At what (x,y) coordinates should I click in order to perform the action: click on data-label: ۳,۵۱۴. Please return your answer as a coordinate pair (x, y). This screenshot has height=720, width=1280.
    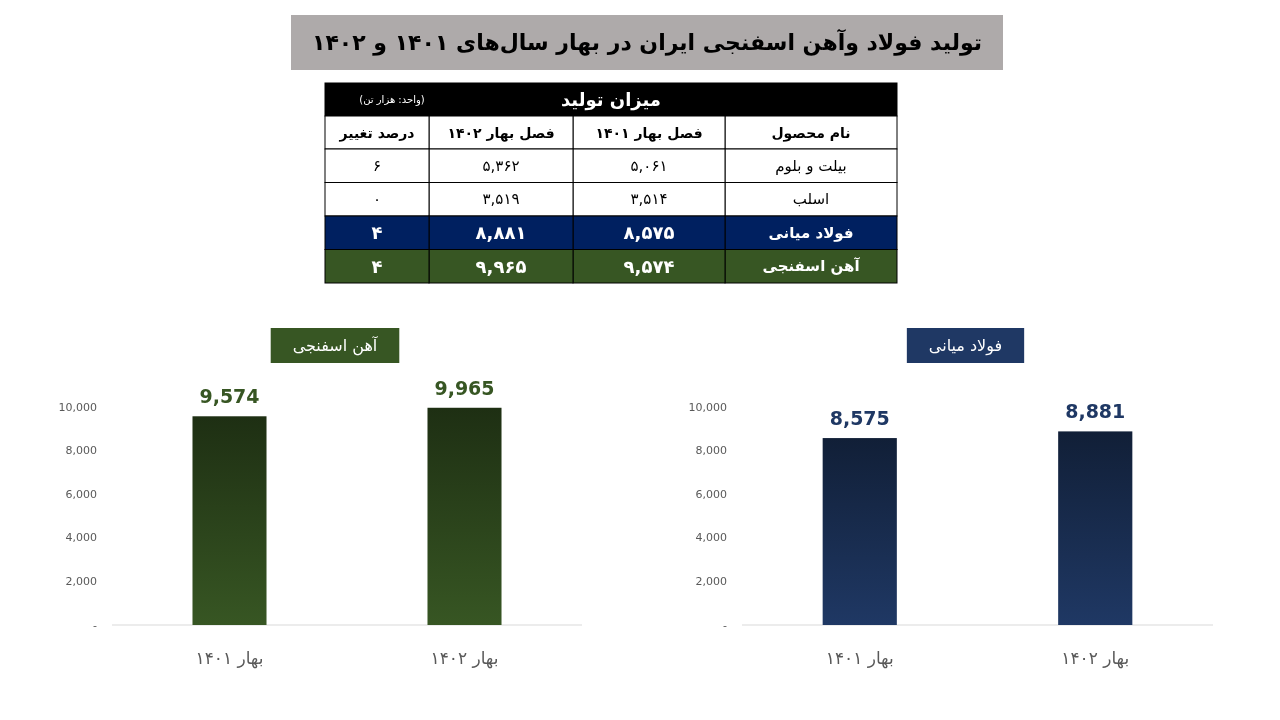
    Looking at the image, I should click on (649, 199).